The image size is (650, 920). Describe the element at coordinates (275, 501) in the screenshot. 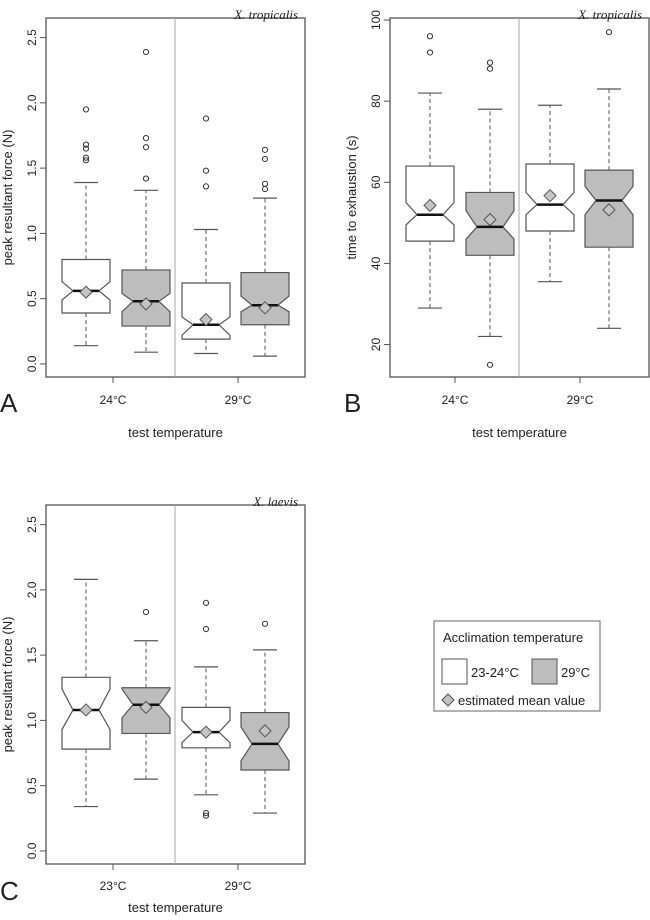

I see `species-title: X. laevis` at that location.